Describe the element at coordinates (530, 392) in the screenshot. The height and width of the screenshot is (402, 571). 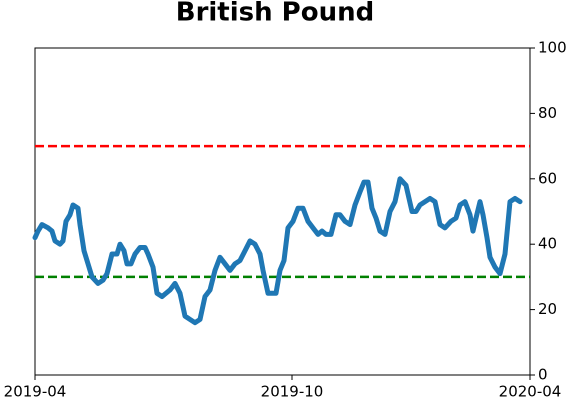
I see `x-tick-label: 2020-04` at that location.